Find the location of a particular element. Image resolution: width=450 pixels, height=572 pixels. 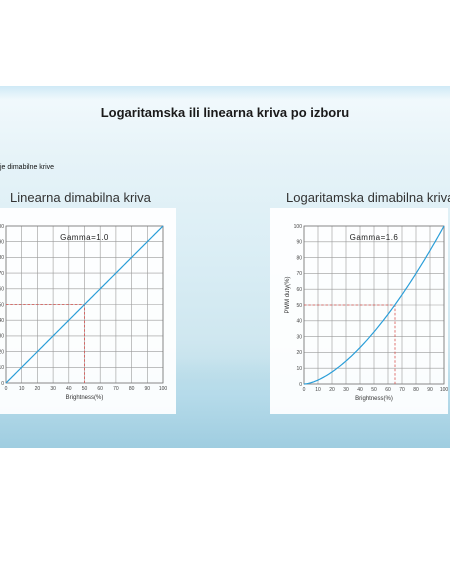

log-x-tick-label: 100 is located at coordinates (444, 390).